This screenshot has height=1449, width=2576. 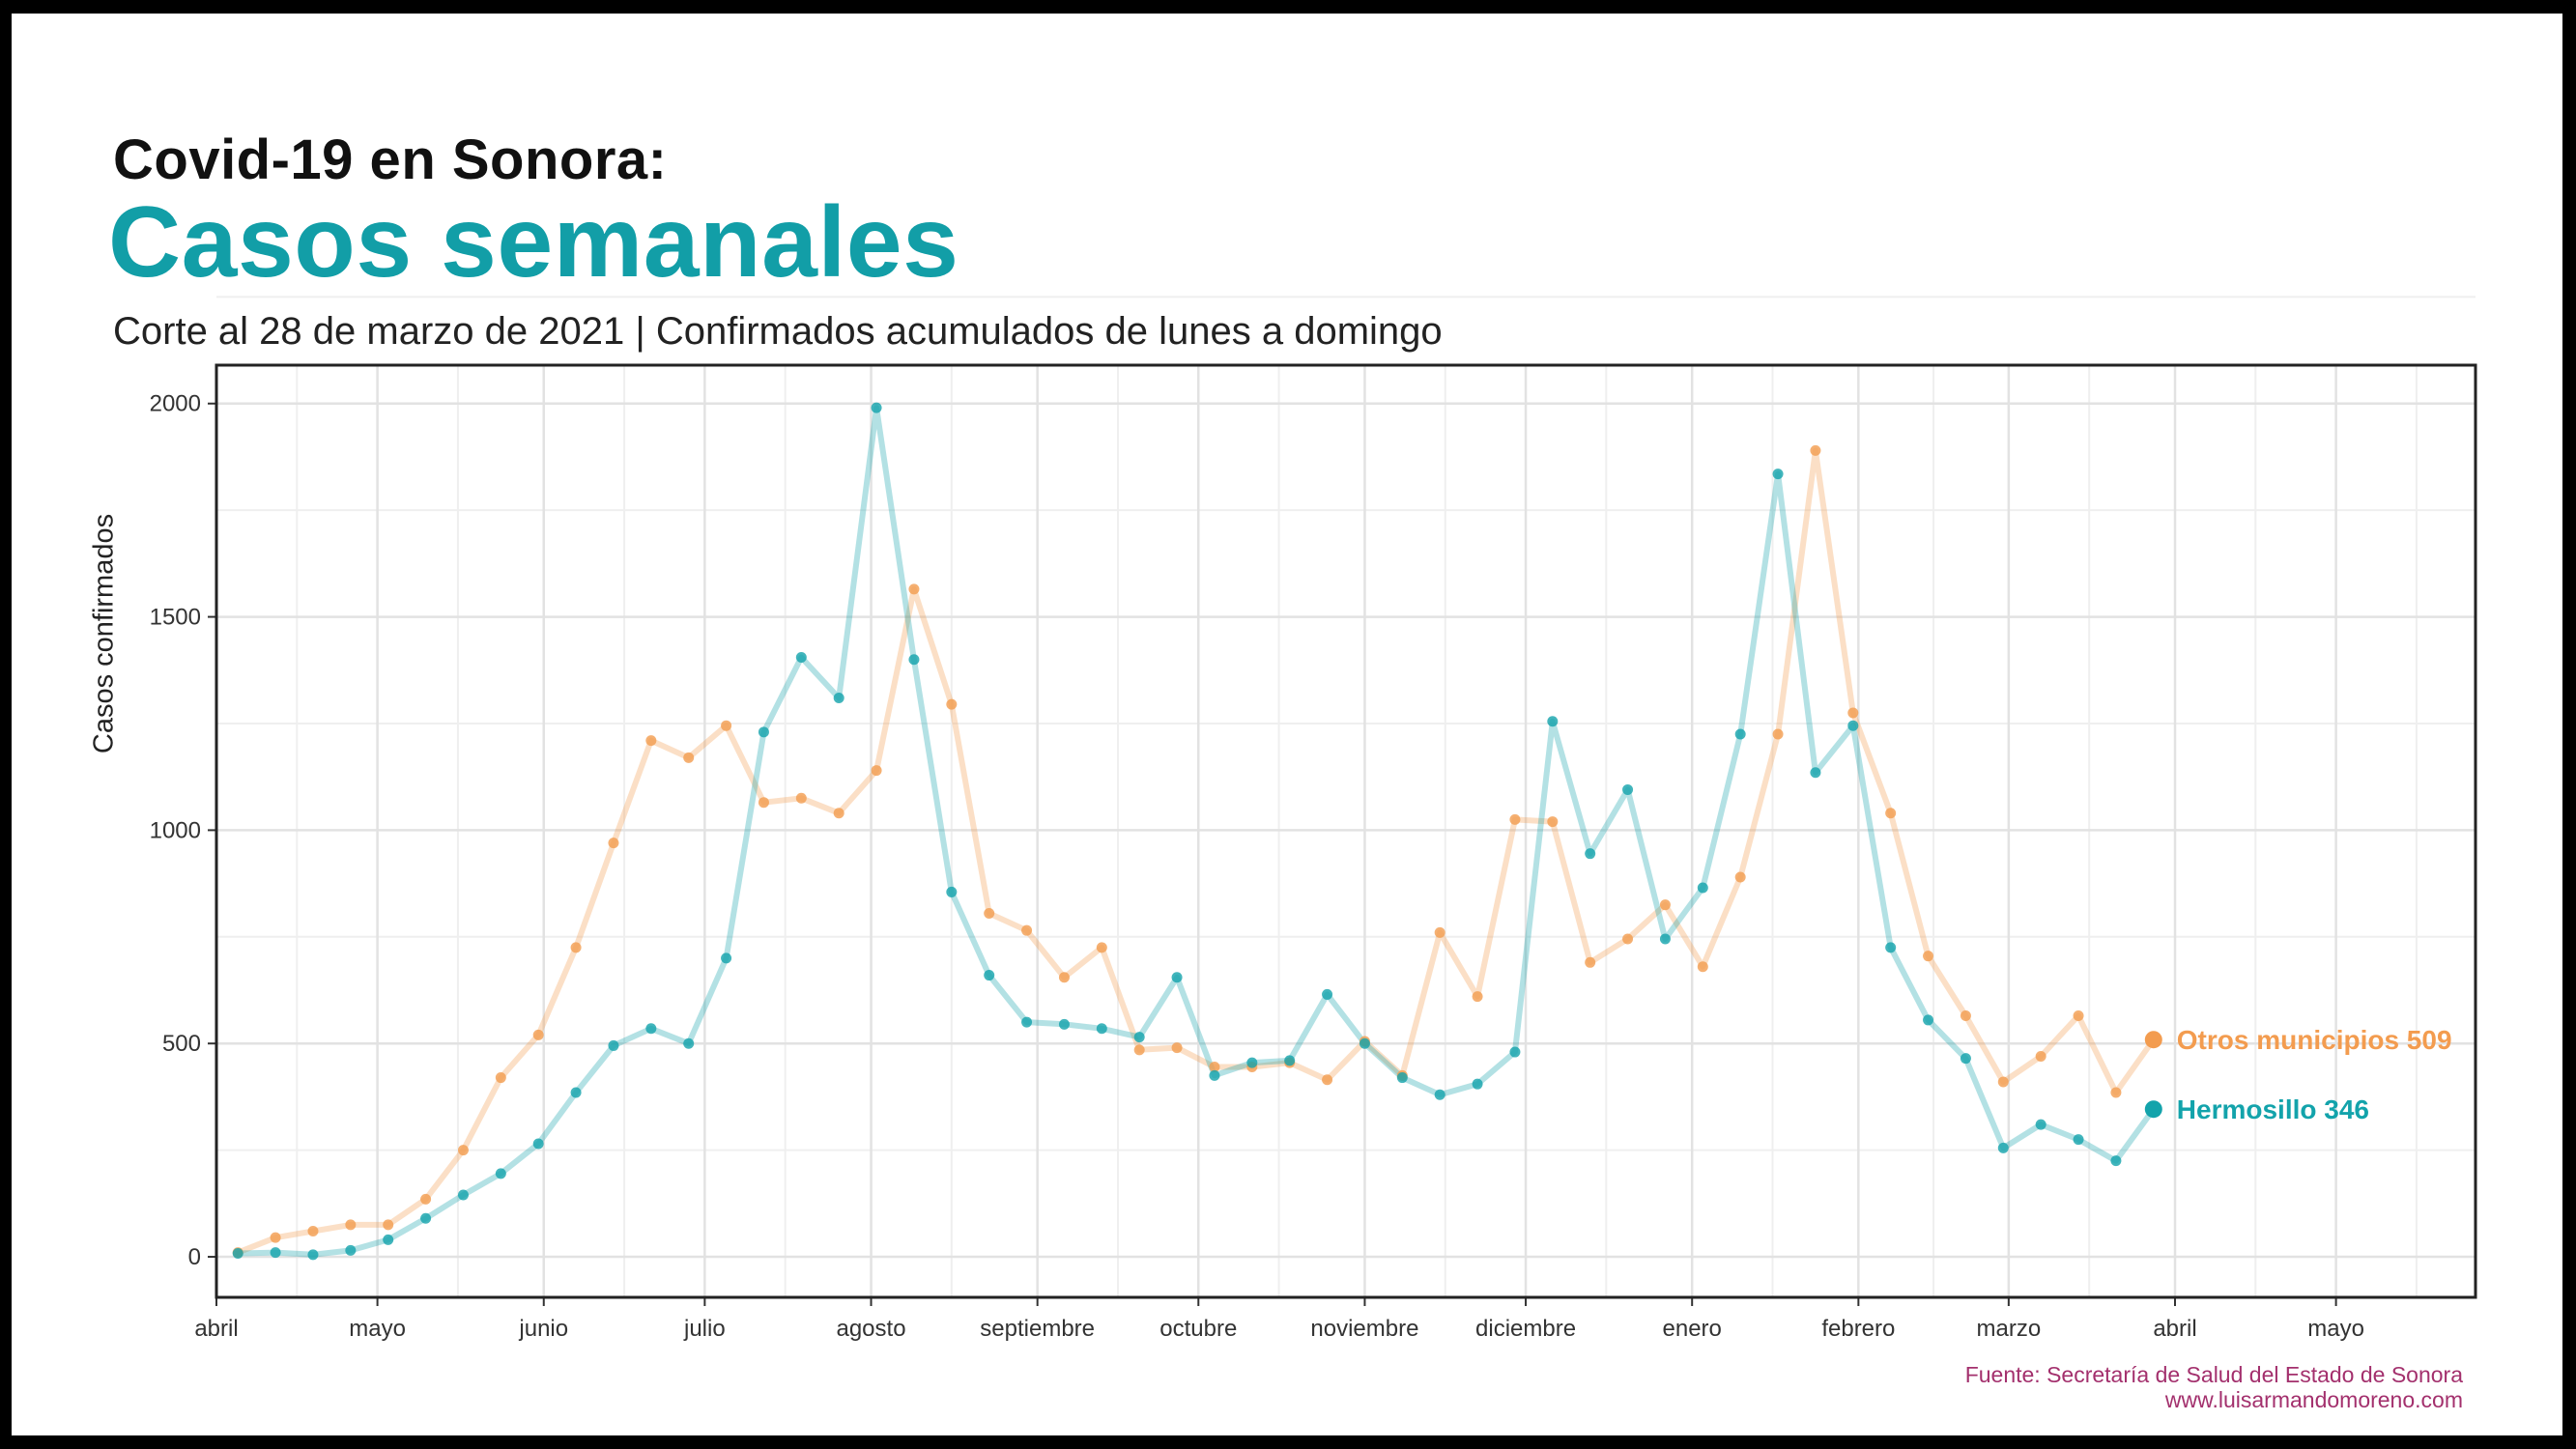 I want to click on x-tick-label: junio, so click(x=543, y=1329).